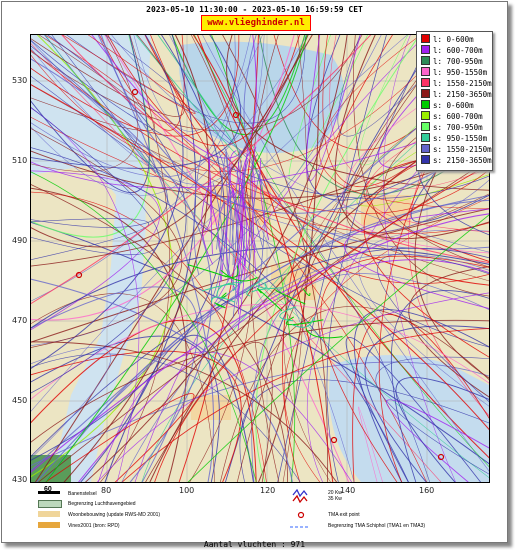  I want to click on wind-icon, so click(300, 496).